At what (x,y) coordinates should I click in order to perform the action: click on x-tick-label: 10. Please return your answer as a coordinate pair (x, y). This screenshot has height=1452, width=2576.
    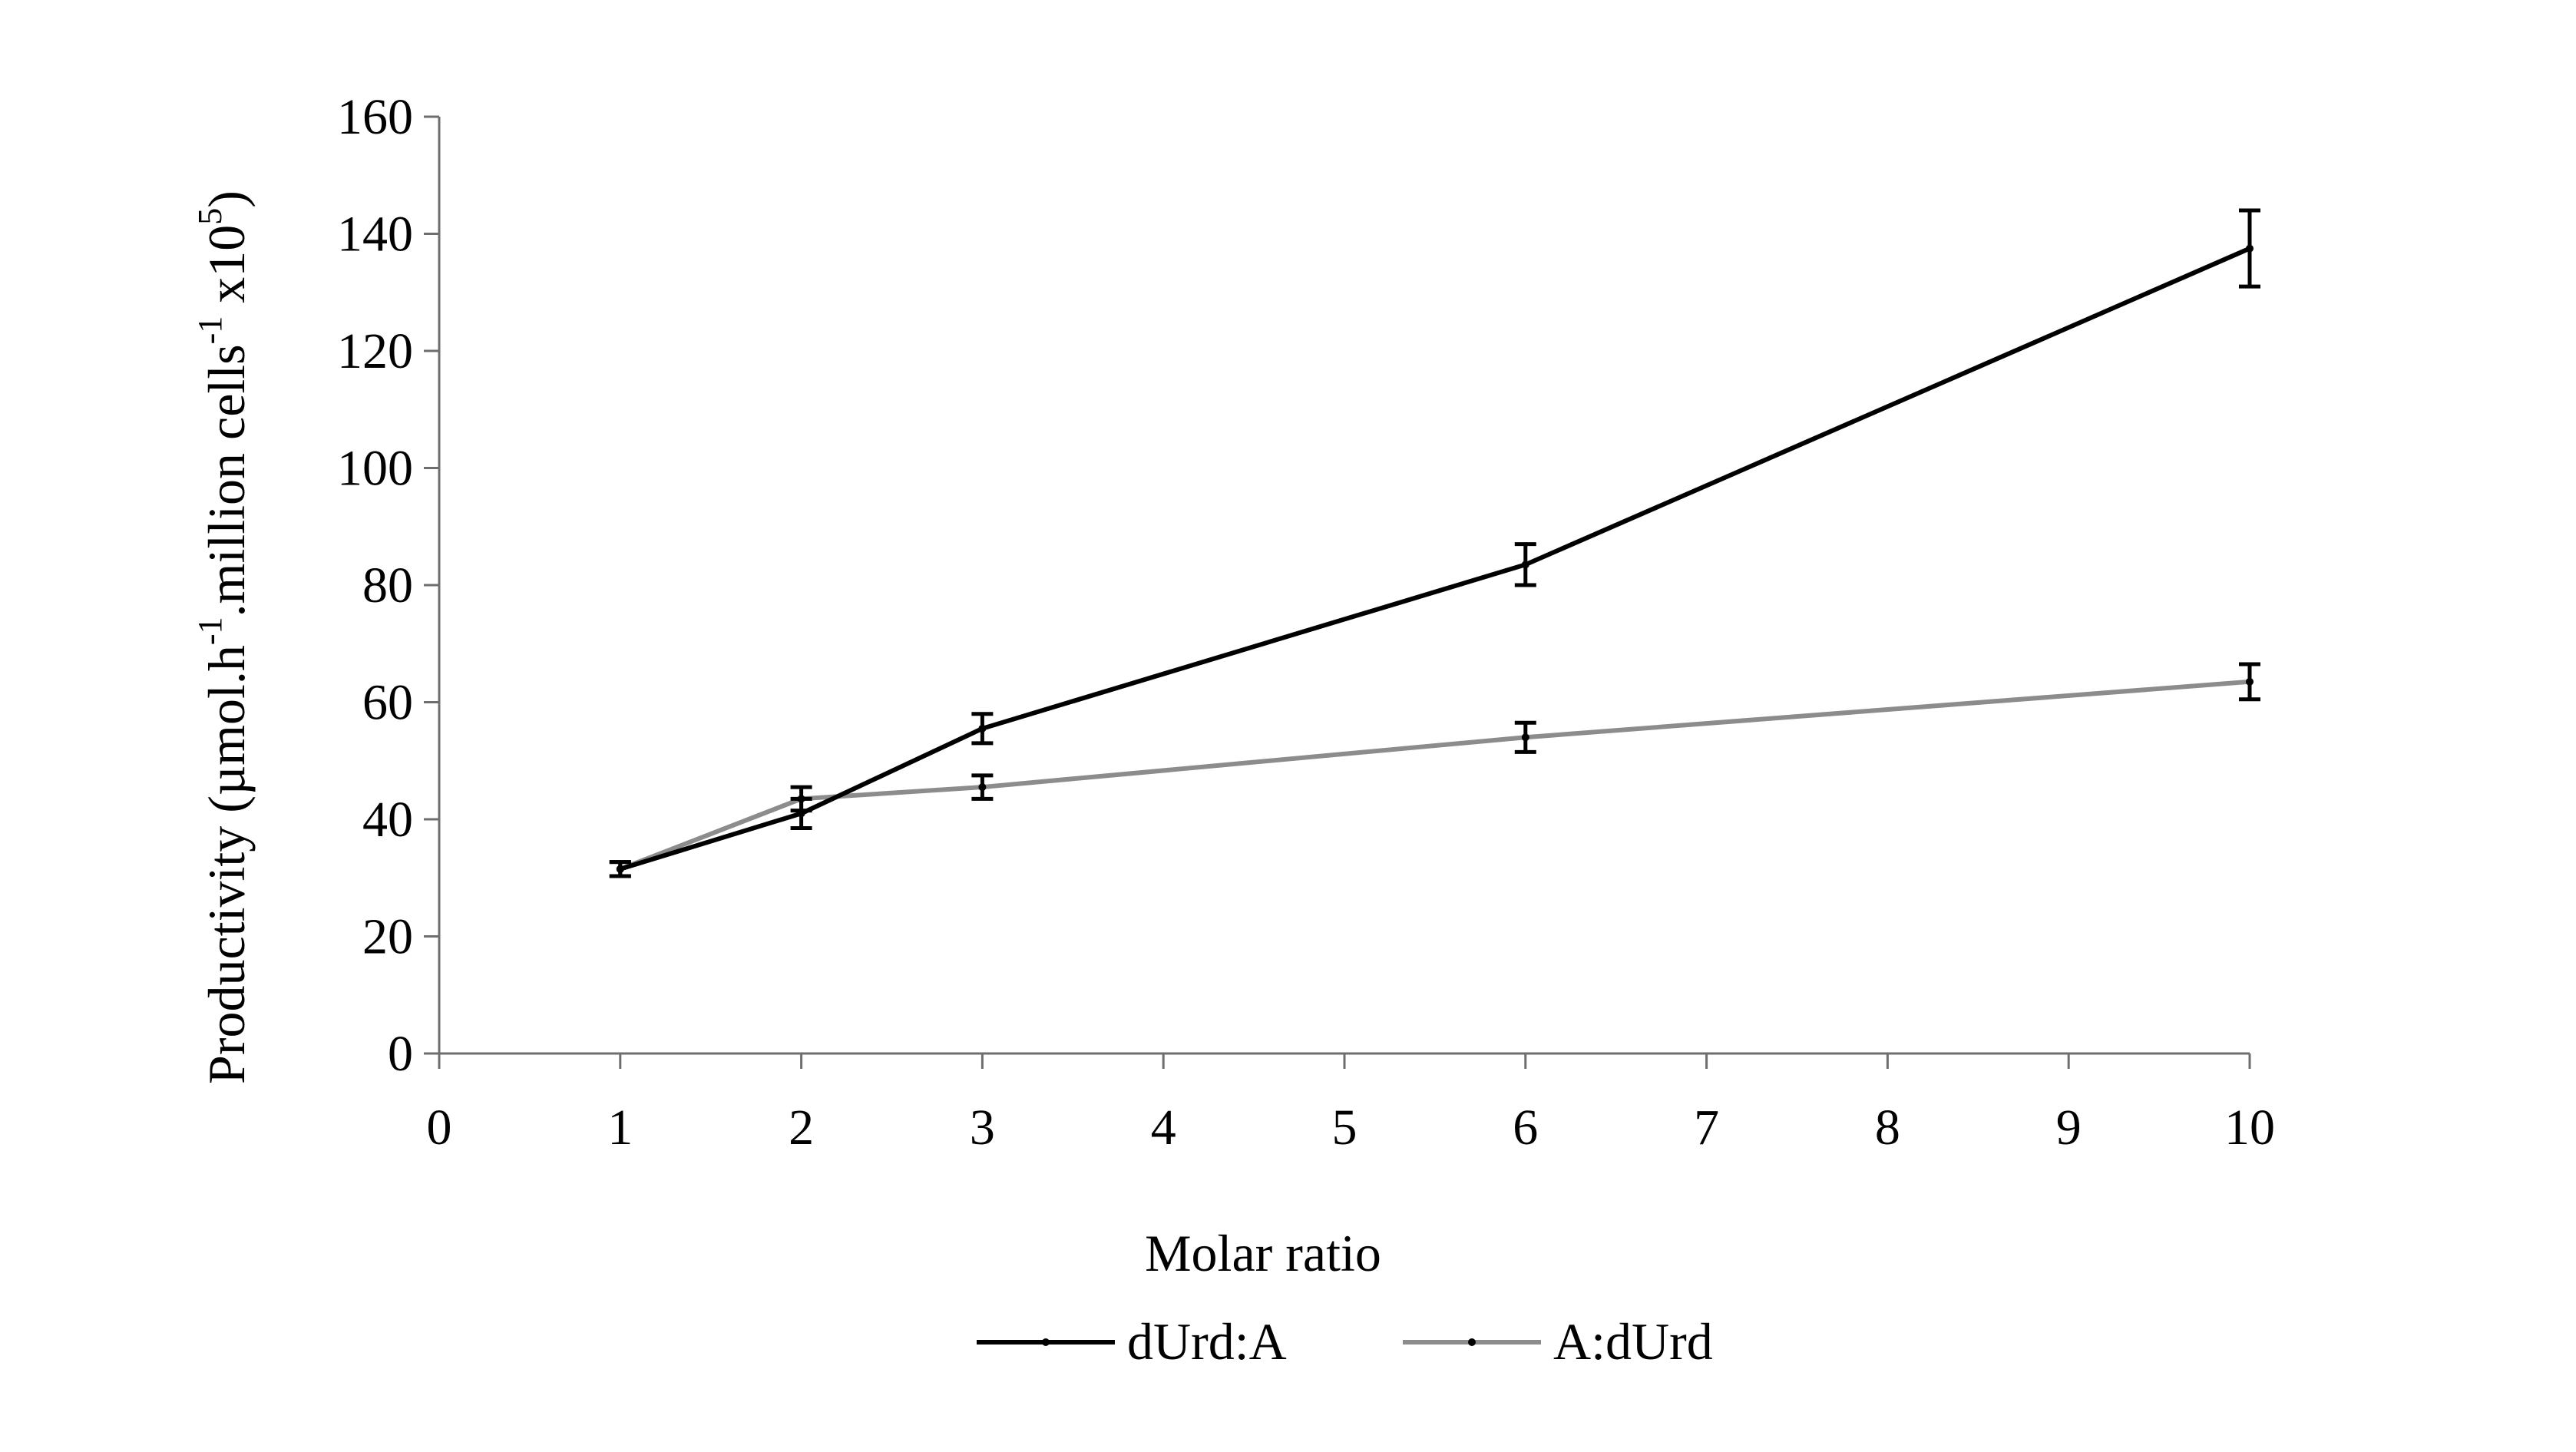
    Looking at the image, I should click on (2249, 1128).